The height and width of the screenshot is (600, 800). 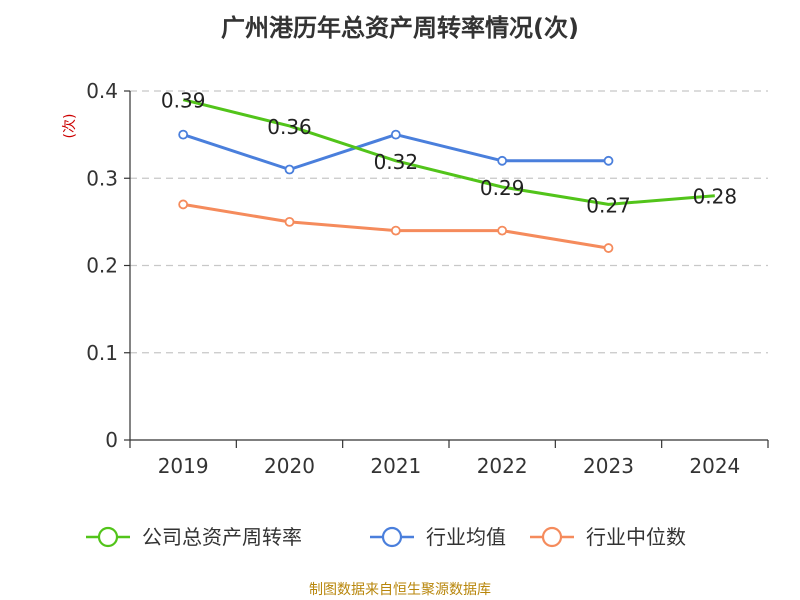 I want to click on y-tick-label: 0, so click(x=111, y=440).